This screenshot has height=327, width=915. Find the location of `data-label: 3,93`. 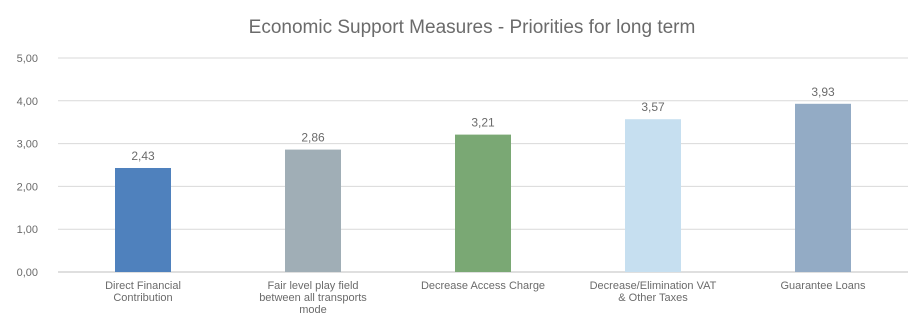

data-label: 3,93 is located at coordinates (823, 92).